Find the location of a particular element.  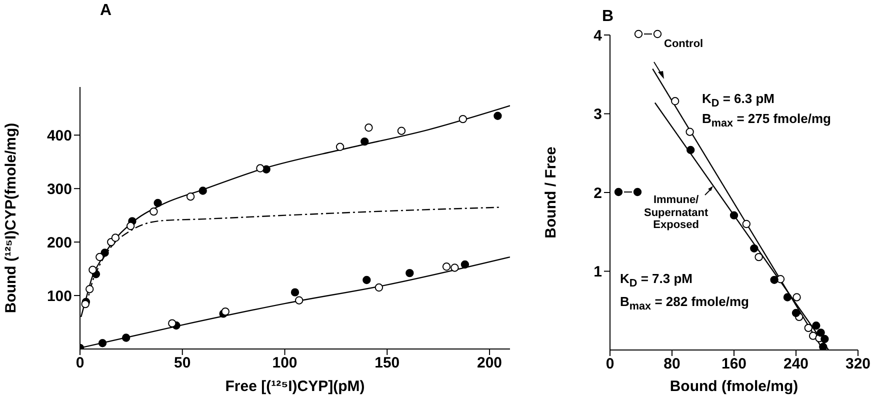

legend-label: Immune/Supernatant Exposed is located at coordinates (676, 212).